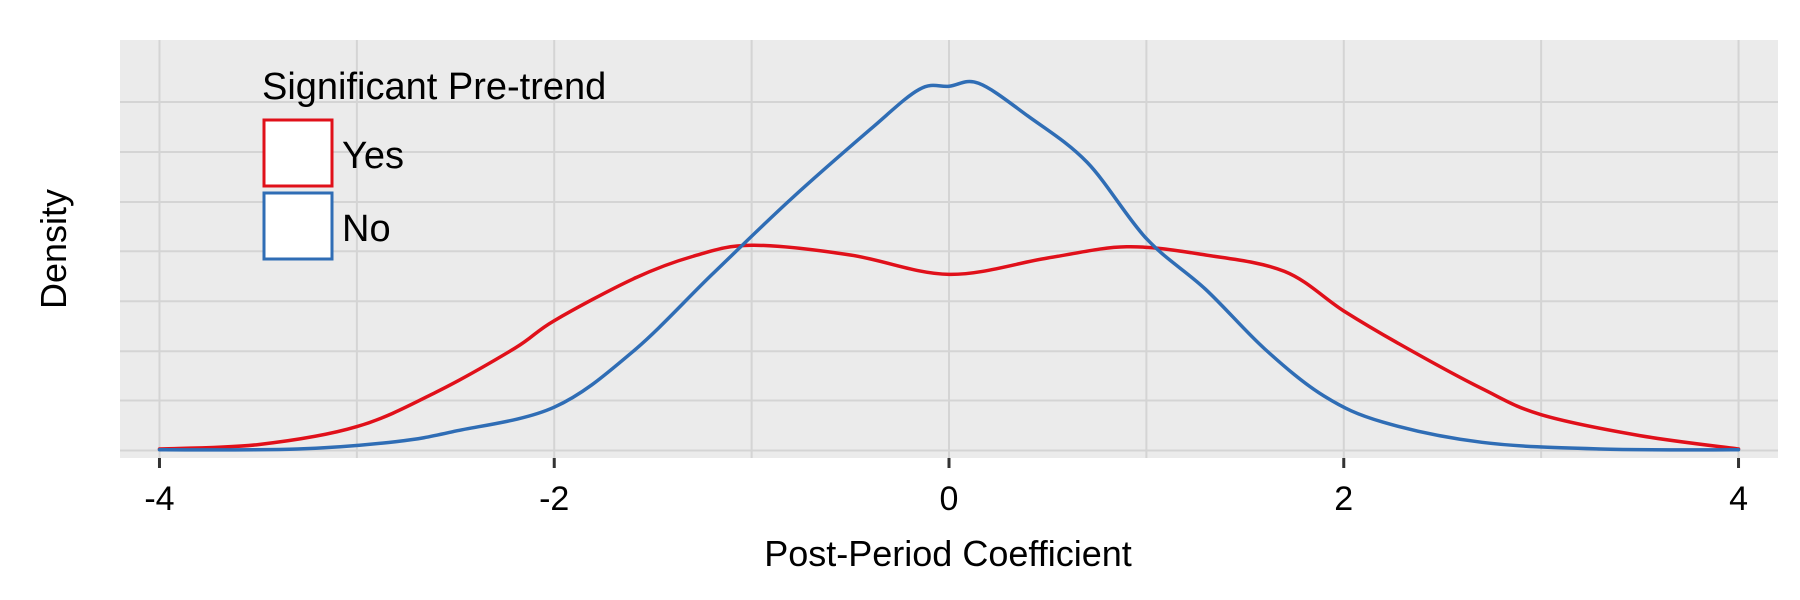  I want to click on x-tick-label-3: 2, so click(1343, 499).